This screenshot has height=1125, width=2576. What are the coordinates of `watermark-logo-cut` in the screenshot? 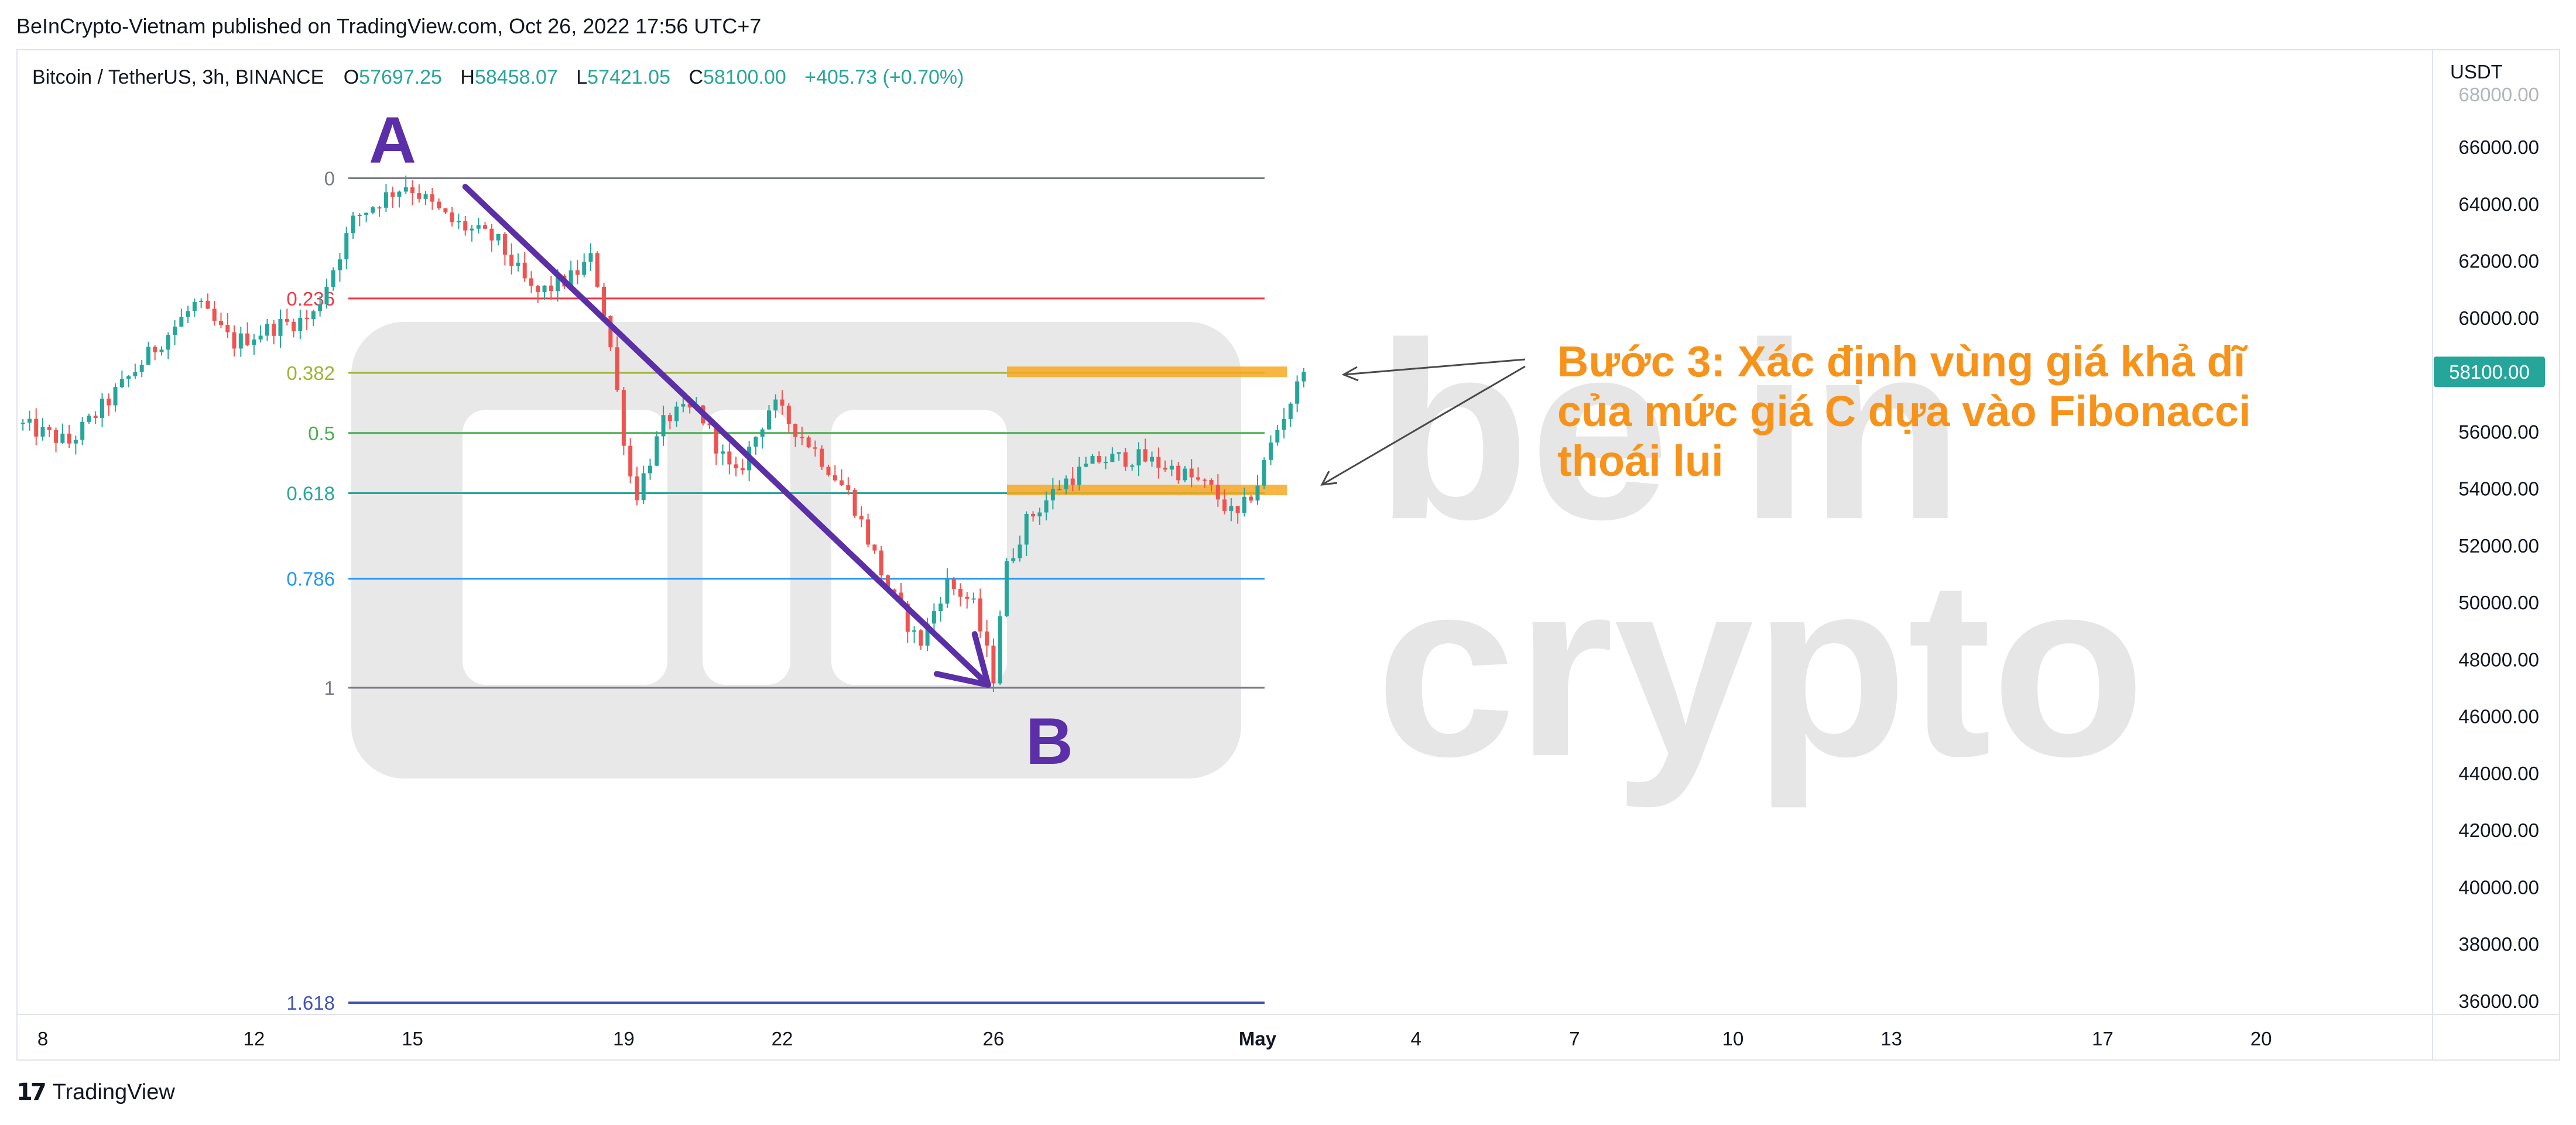 It's located at (565, 547).